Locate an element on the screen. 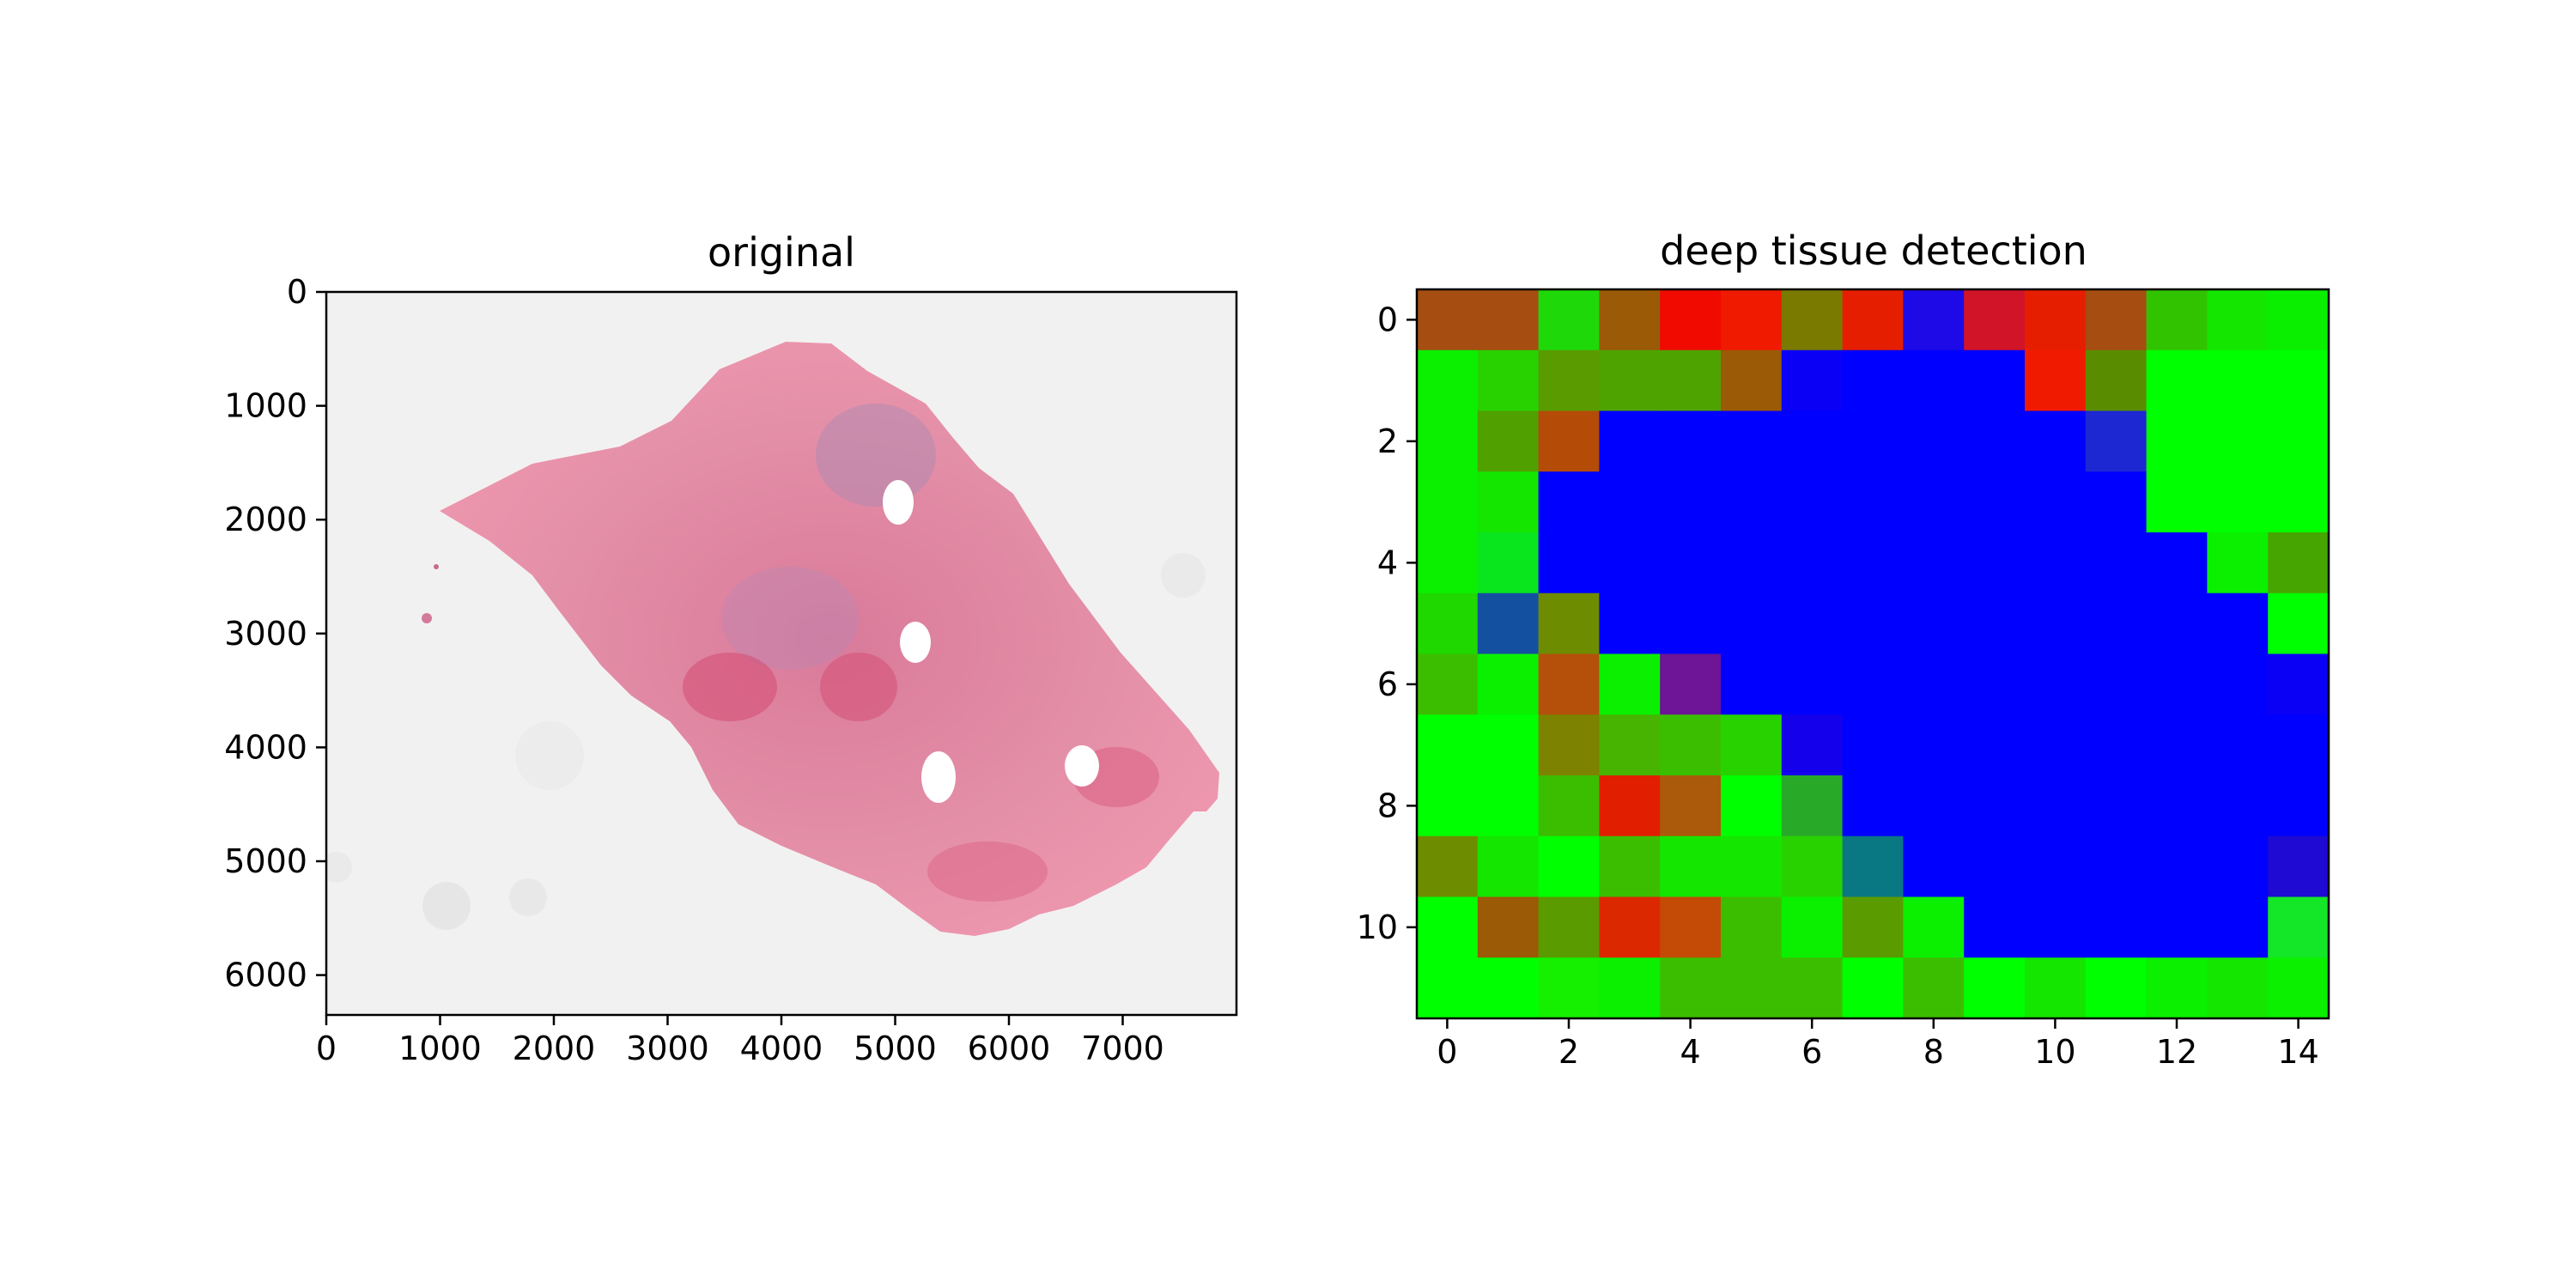 The height and width of the screenshot is (1288, 2576). detection-y-axis: 0 2 4 6 8 10 is located at coordinates (1387, 623).